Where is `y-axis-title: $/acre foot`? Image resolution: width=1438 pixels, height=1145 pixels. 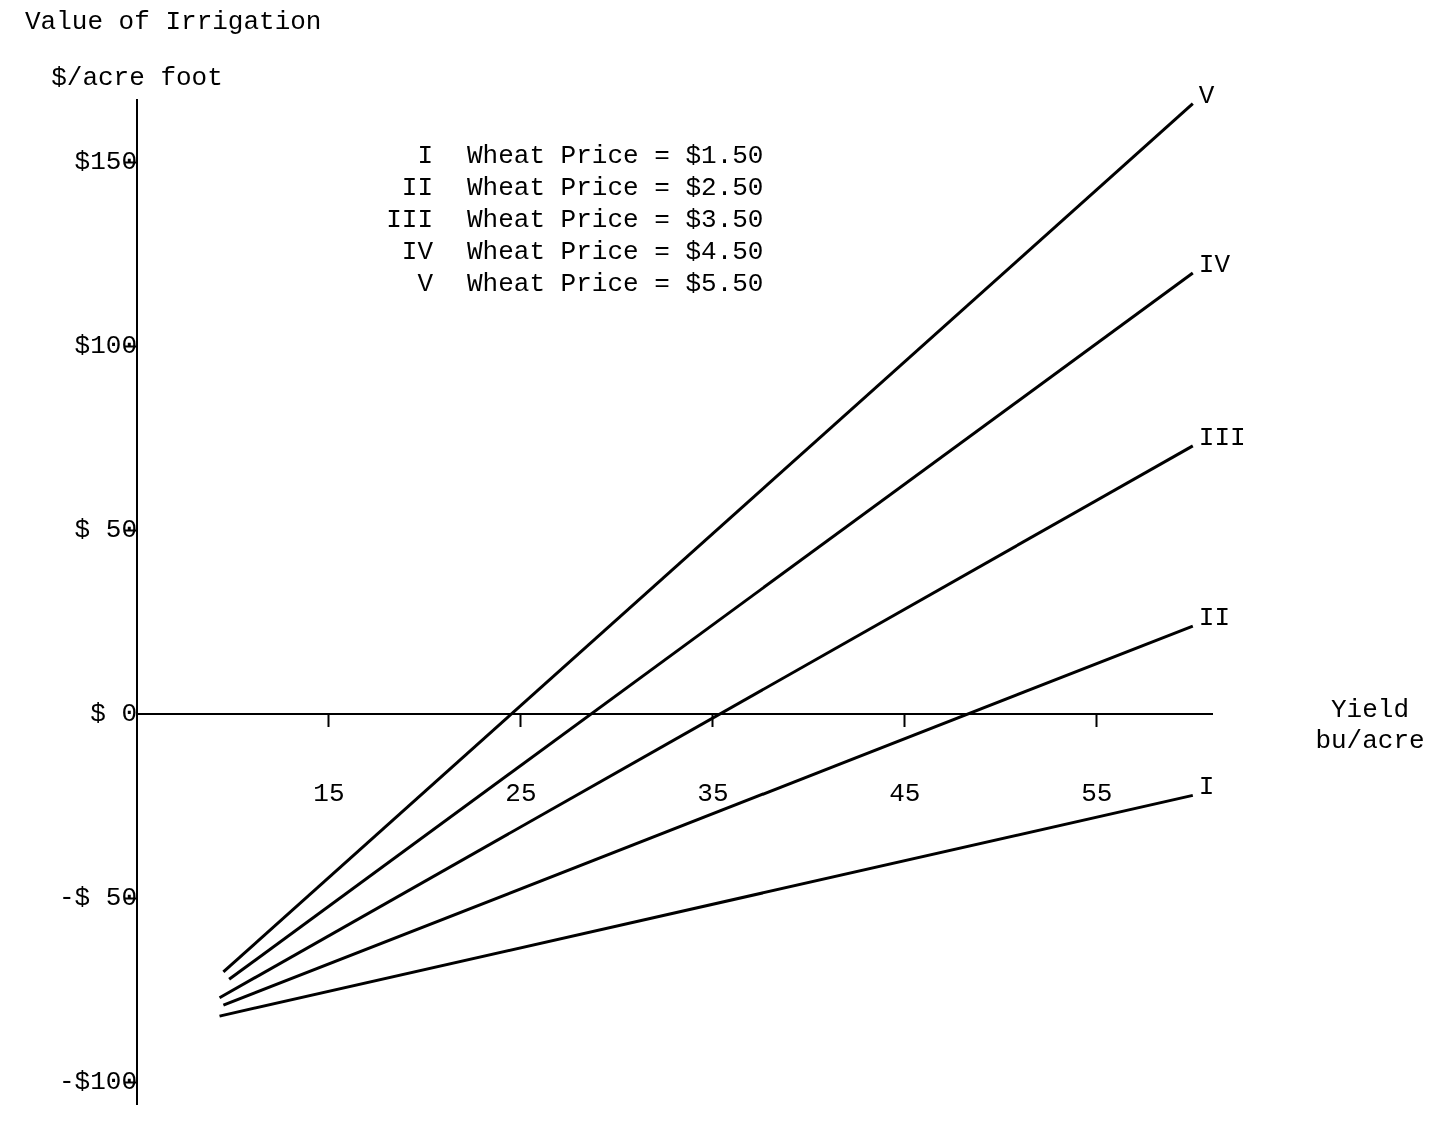
y-axis-title: $/acre foot is located at coordinates (137, 77).